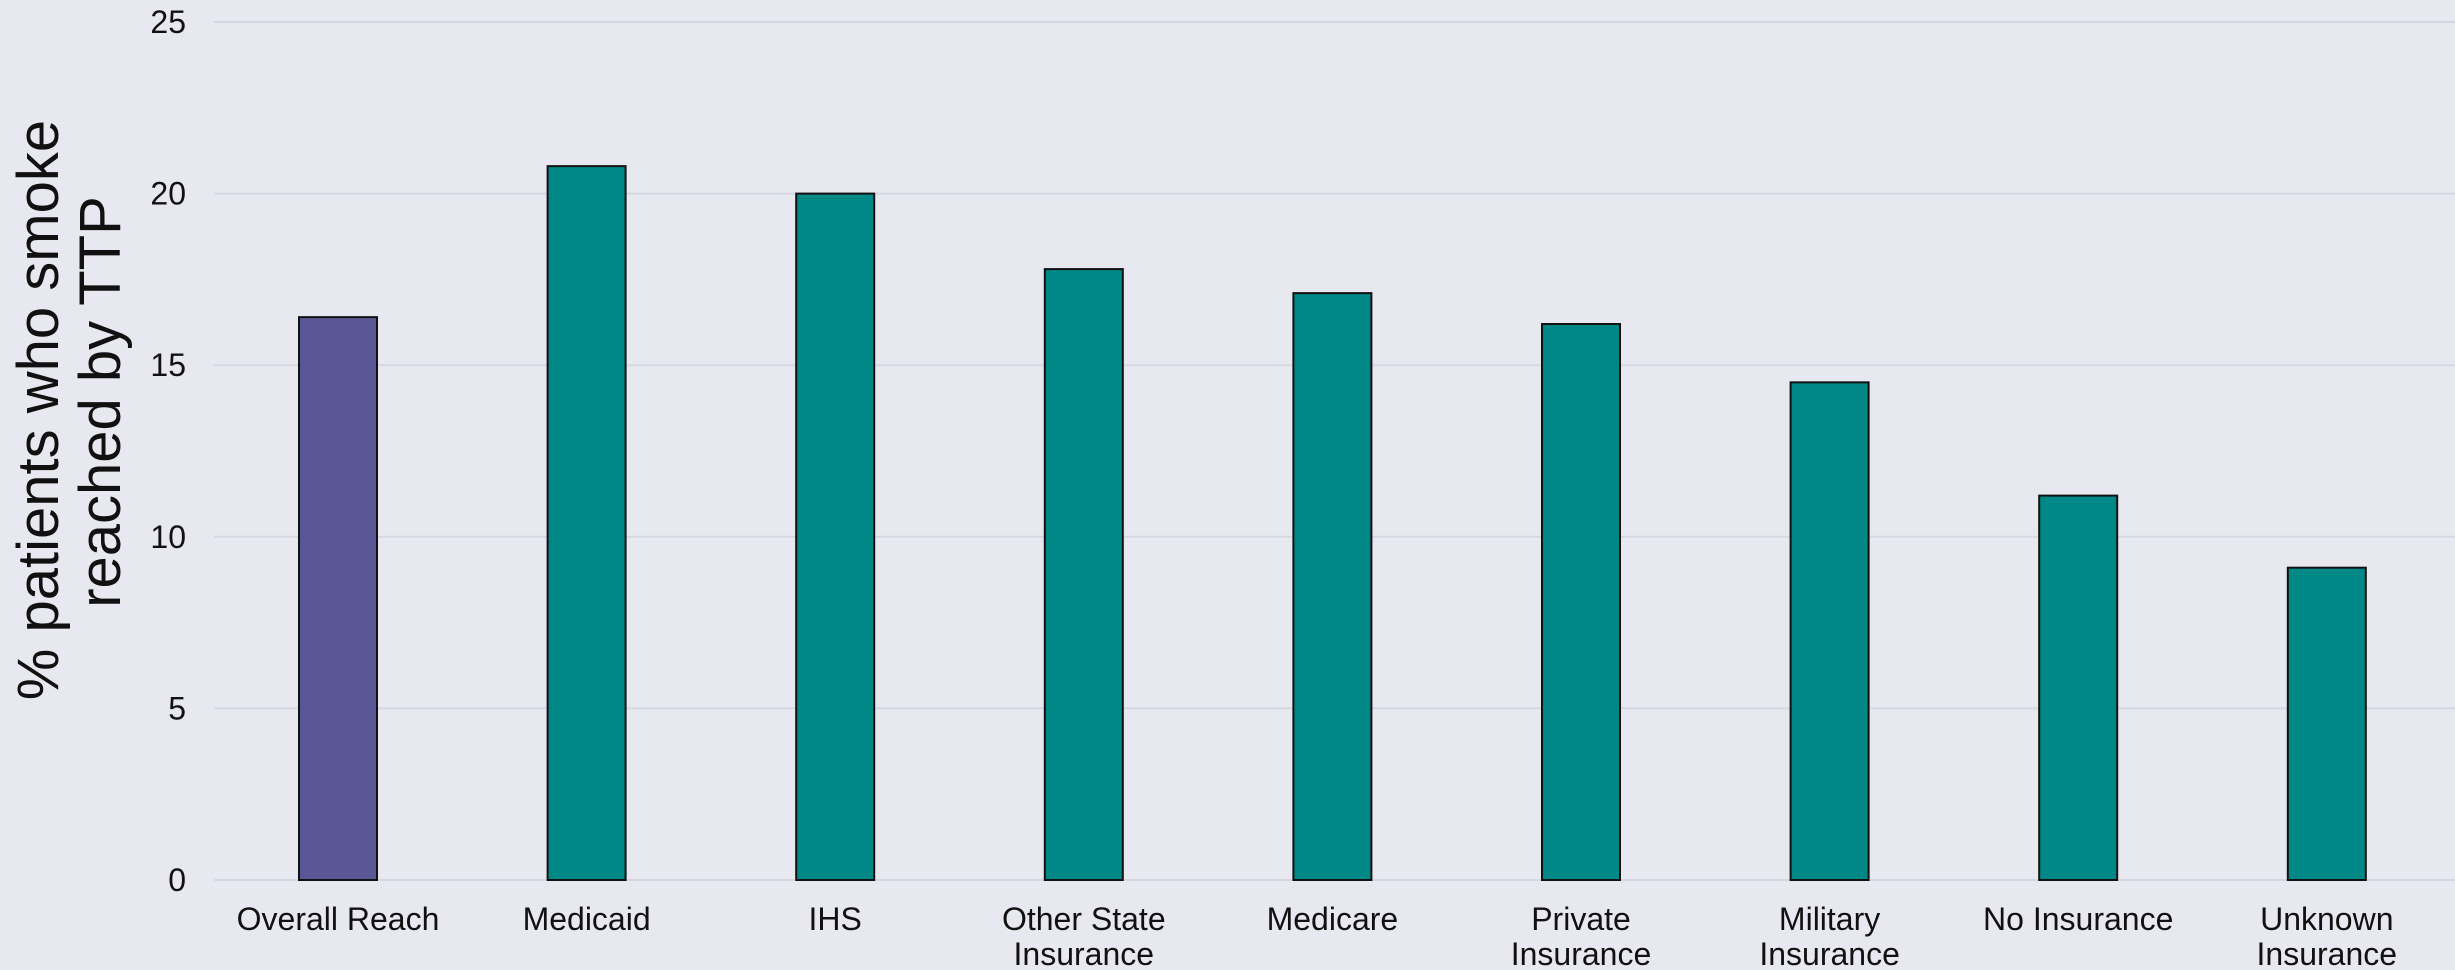 This screenshot has height=970, width=2455. I want to click on x-category-label-line: Overall Reach, so click(338, 919).